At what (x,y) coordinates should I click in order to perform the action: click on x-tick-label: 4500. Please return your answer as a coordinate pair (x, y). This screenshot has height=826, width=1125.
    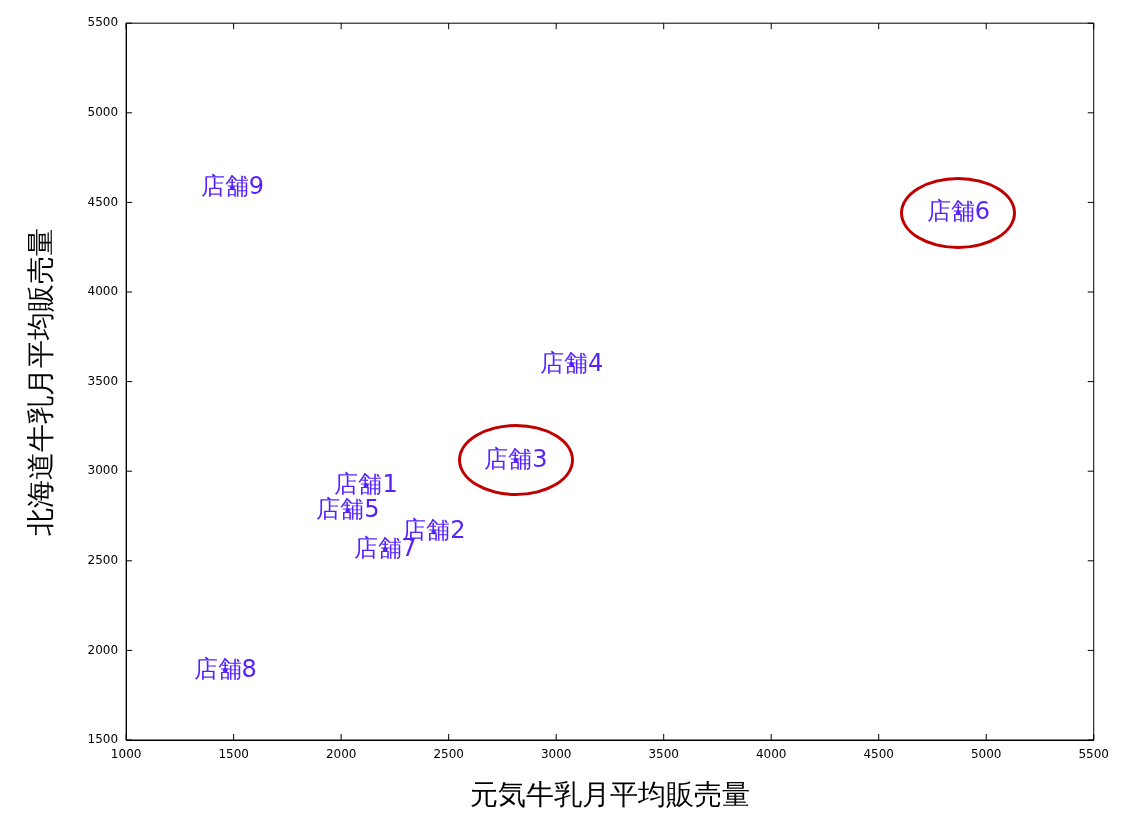
    Looking at the image, I should click on (878, 754).